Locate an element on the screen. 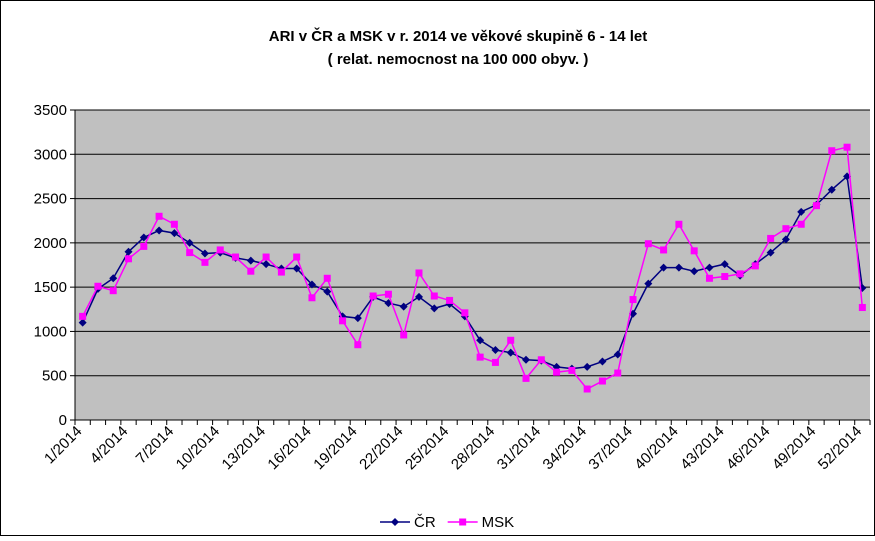  y-tick-label: 1500 is located at coordinates (50, 287).